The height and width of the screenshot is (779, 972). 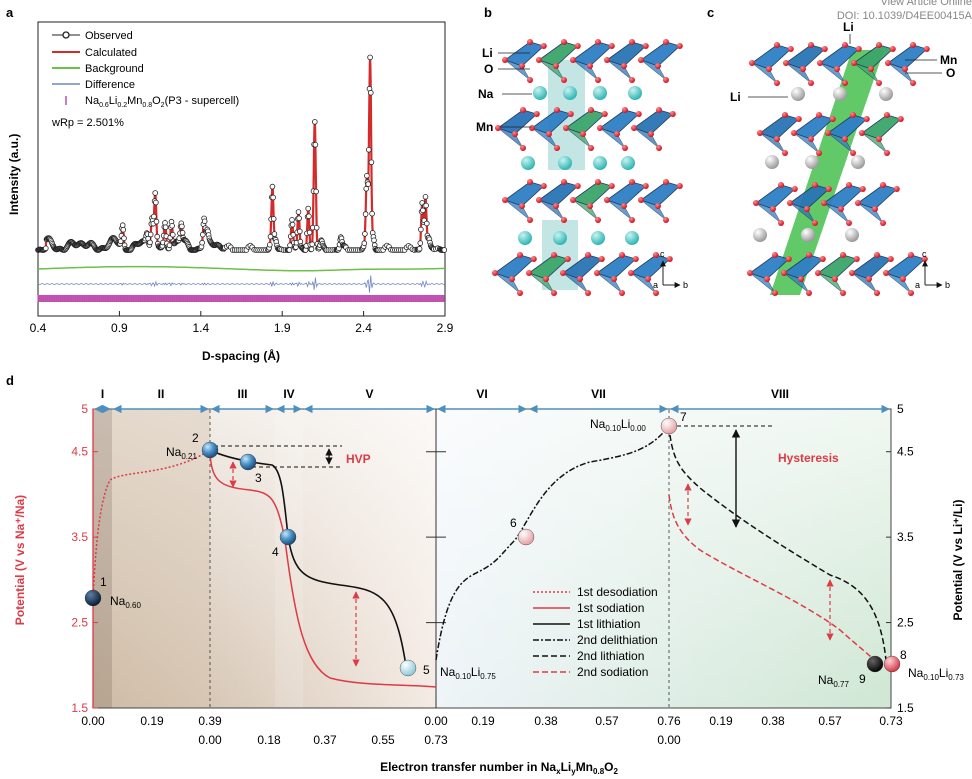 I want to click on wrp-annotation: wRp = 2.501%, so click(x=87, y=123).